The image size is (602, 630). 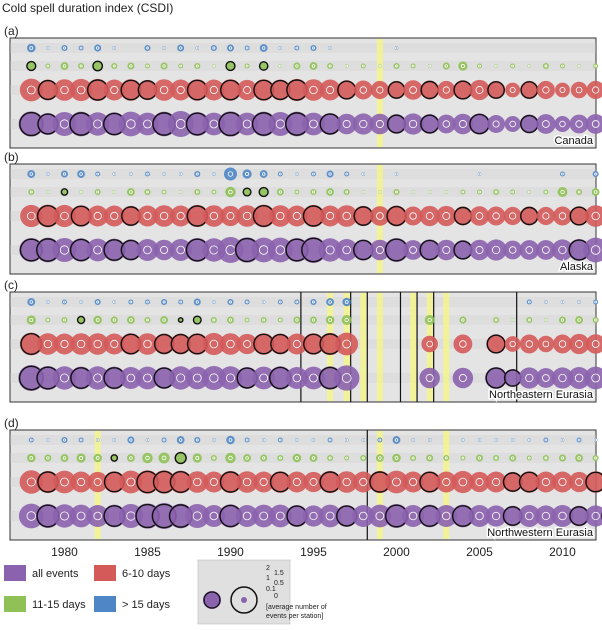 I want to click on point-15days-1994, so click(x=297, y=302).